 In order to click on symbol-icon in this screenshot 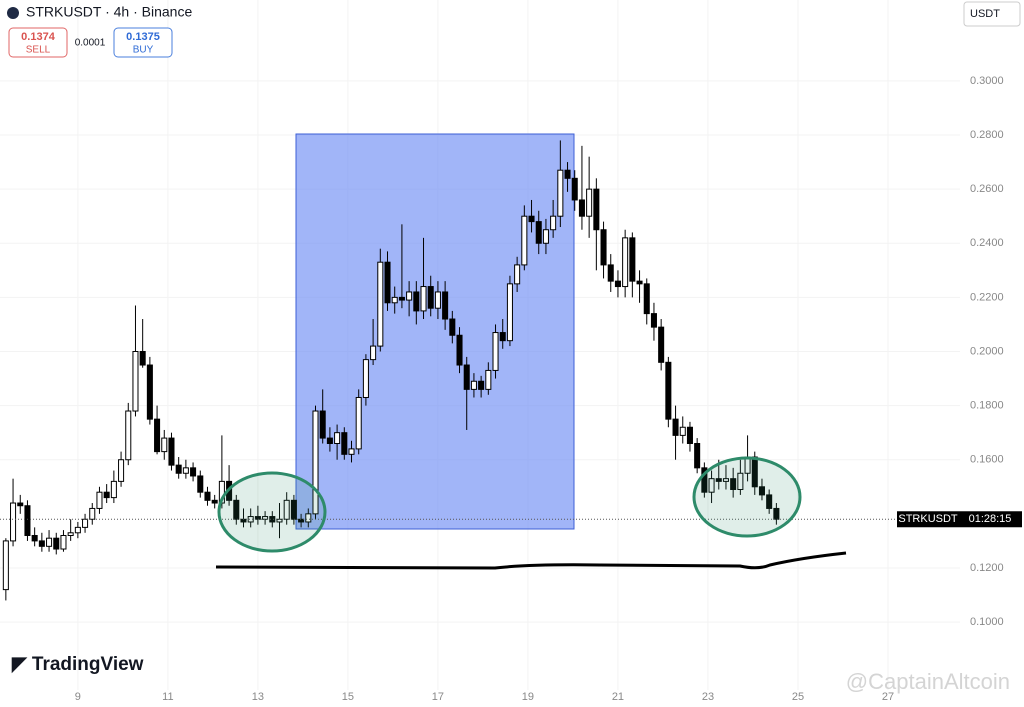, I will do `click(13, 13)`.